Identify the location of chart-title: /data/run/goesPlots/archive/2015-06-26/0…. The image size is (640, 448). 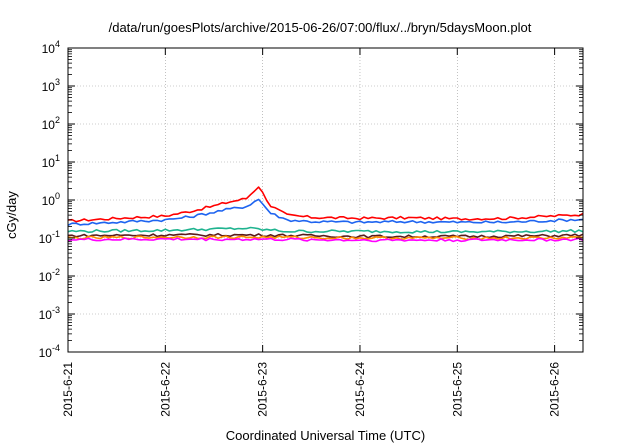
(320, 27).